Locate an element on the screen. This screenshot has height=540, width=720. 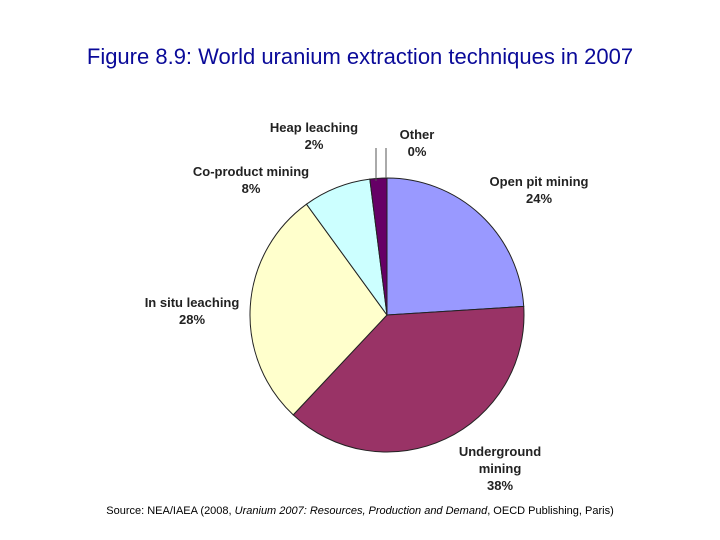
slice-heap-leaching is located at coordinates (378, 246).